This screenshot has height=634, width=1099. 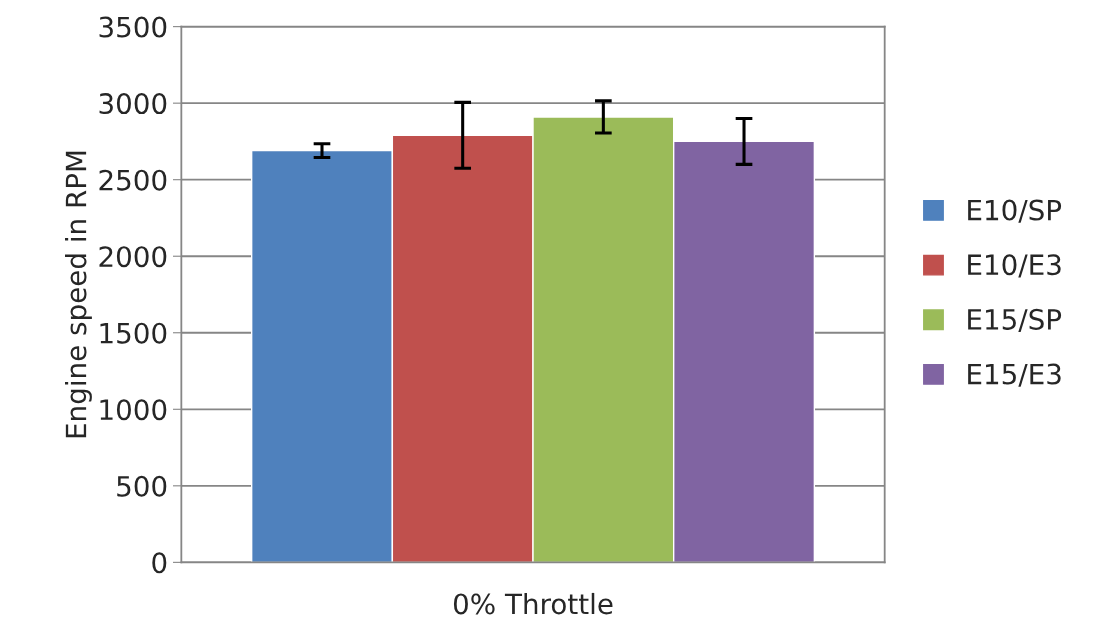 What do you see at coordinates (142, 486) in the screenshot?
I see `y-tick-label: 500` at bounding box center [142, 486].